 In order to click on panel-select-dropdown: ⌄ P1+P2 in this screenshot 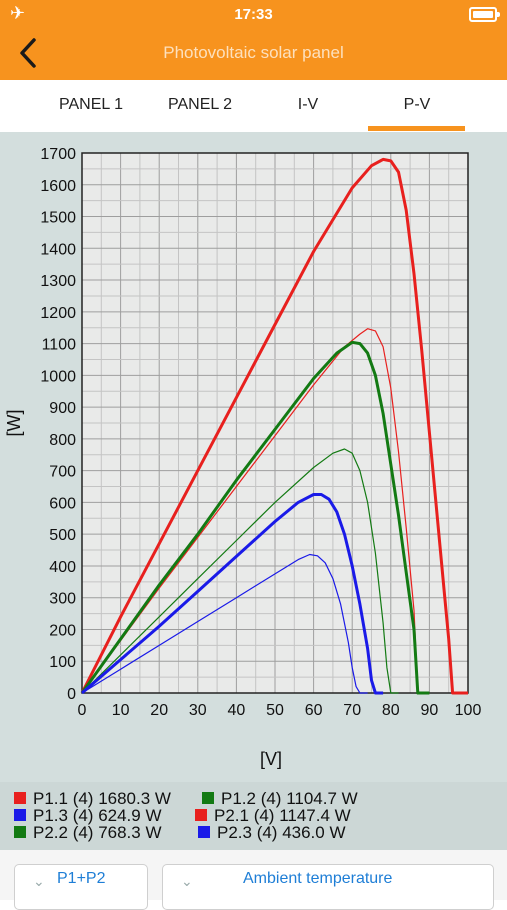, I will do `click(81, 887)`.